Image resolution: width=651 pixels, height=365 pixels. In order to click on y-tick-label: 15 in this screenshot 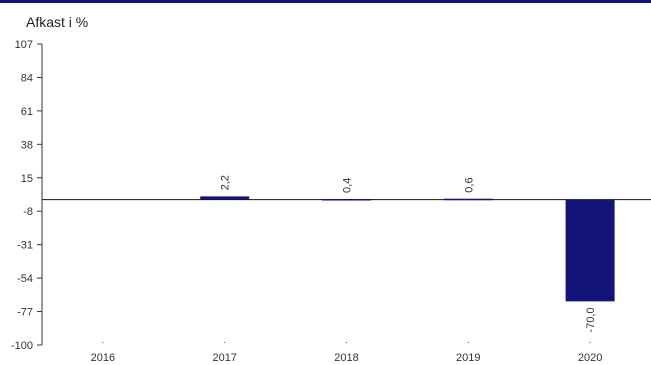, I will do `click(27, 179)`.